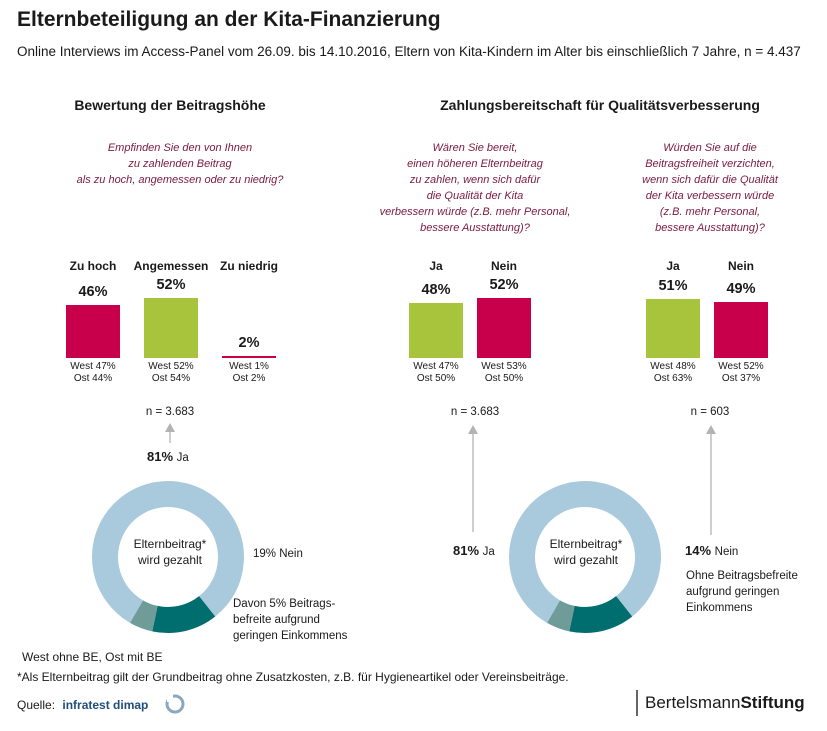  Describe the element at coordinates (93, 266) in the screenshot. I see `bar-category-label: Zu hoch` at that location.